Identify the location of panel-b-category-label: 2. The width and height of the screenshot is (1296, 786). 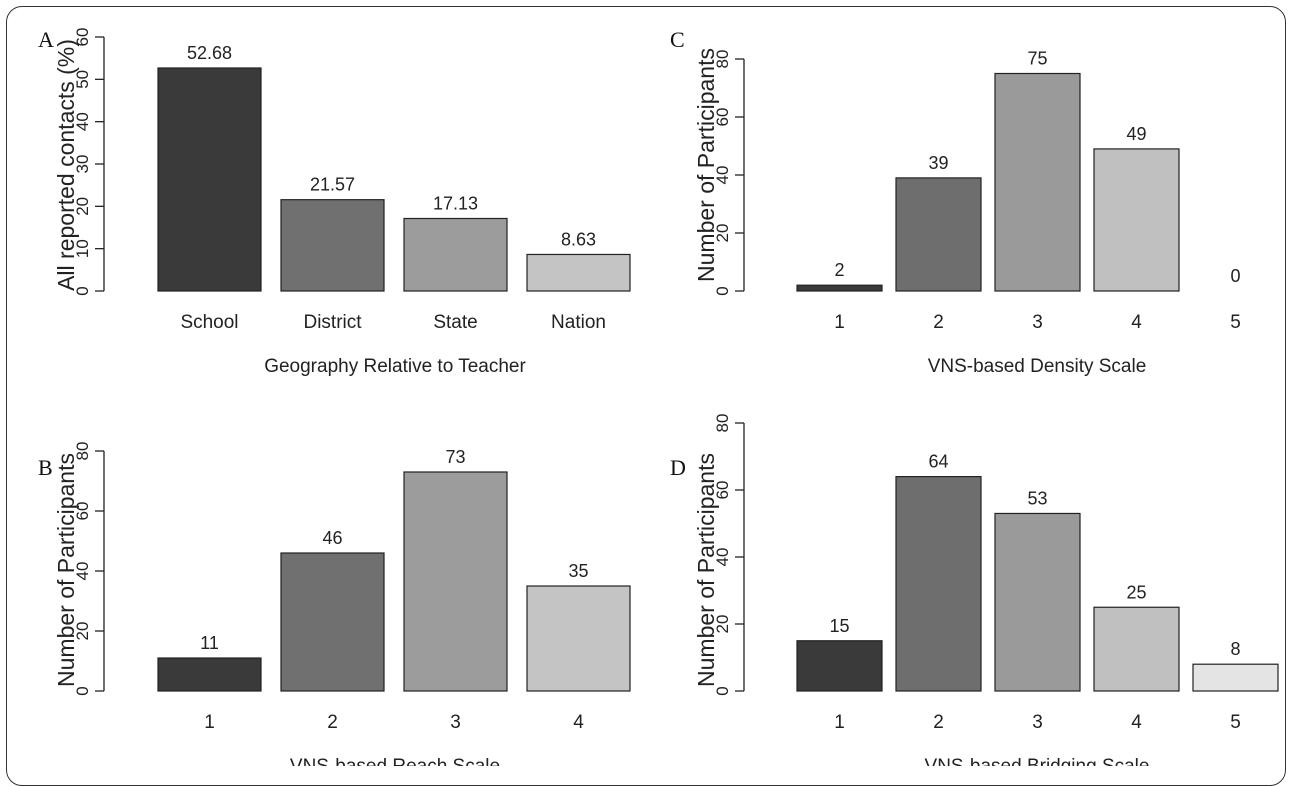
(332, 722).